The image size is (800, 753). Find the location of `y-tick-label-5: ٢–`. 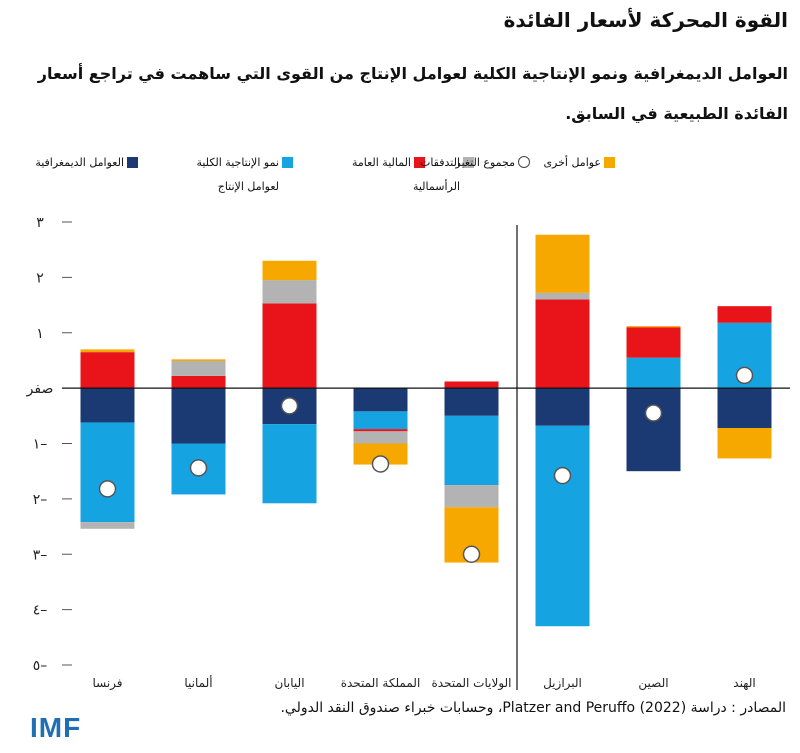

y-tick-label-5: ٢– is located at coordinates (40, 500).